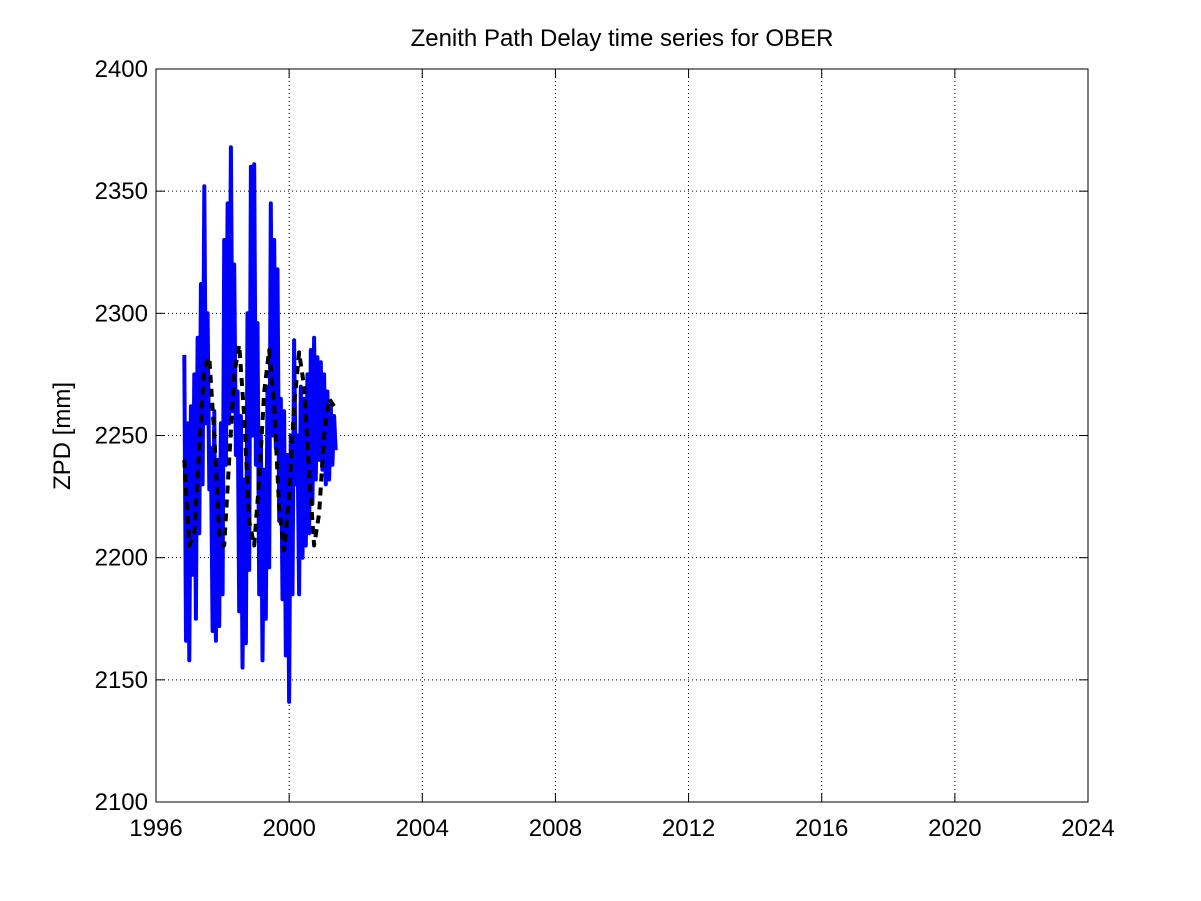 The image size is (1201, 901). Describe the element at coordinates (288, 828) in the screenshot. I see `x-tick-label: 2000` at that location.